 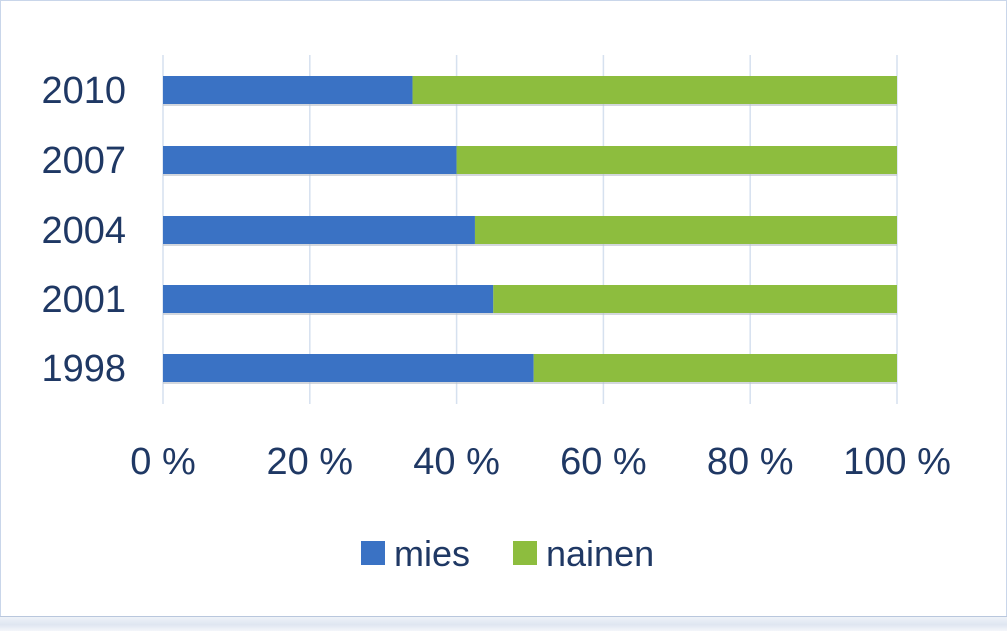 What do you see at coordinates (373, 553) in the screenshot?
I see `legend-swatch-mies` at bounding box center [373, 553].